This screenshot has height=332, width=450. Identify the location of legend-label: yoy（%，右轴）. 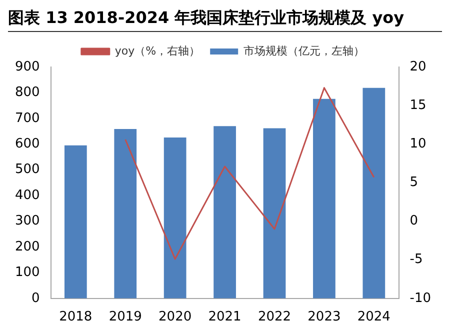
(157, 51).